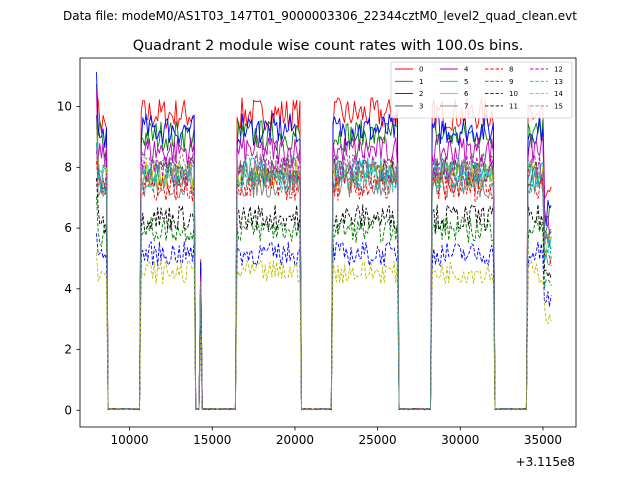 This screenshot has width=640, height=480. Describe the element at coordinates (558, 106) in the screenshot. I see `legend-label-15: 15` at that location.